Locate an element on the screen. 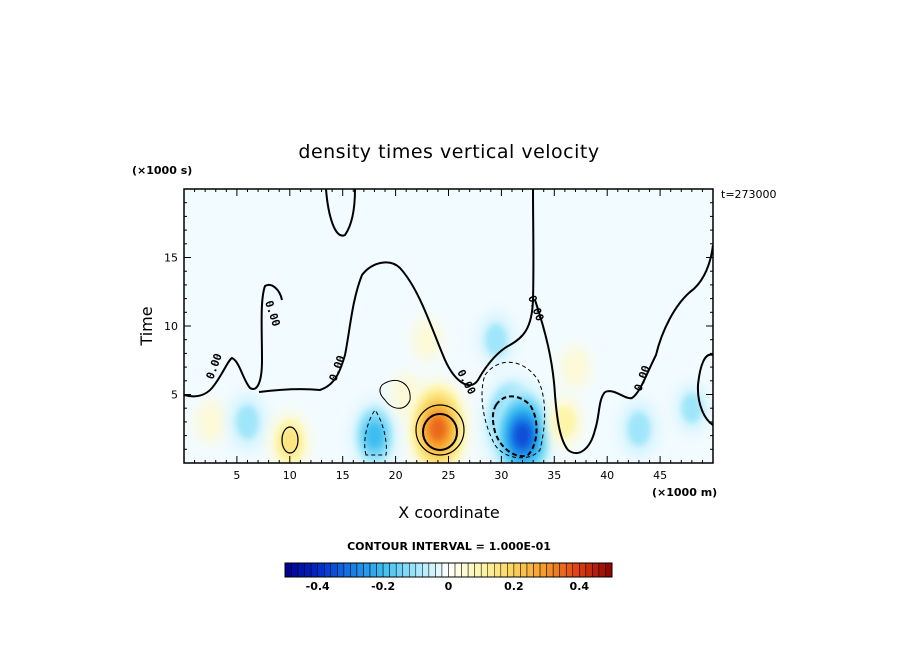 The image size is (904, 654). colorbar-tick-label: 0.4 is located at coordinates (580, 586).